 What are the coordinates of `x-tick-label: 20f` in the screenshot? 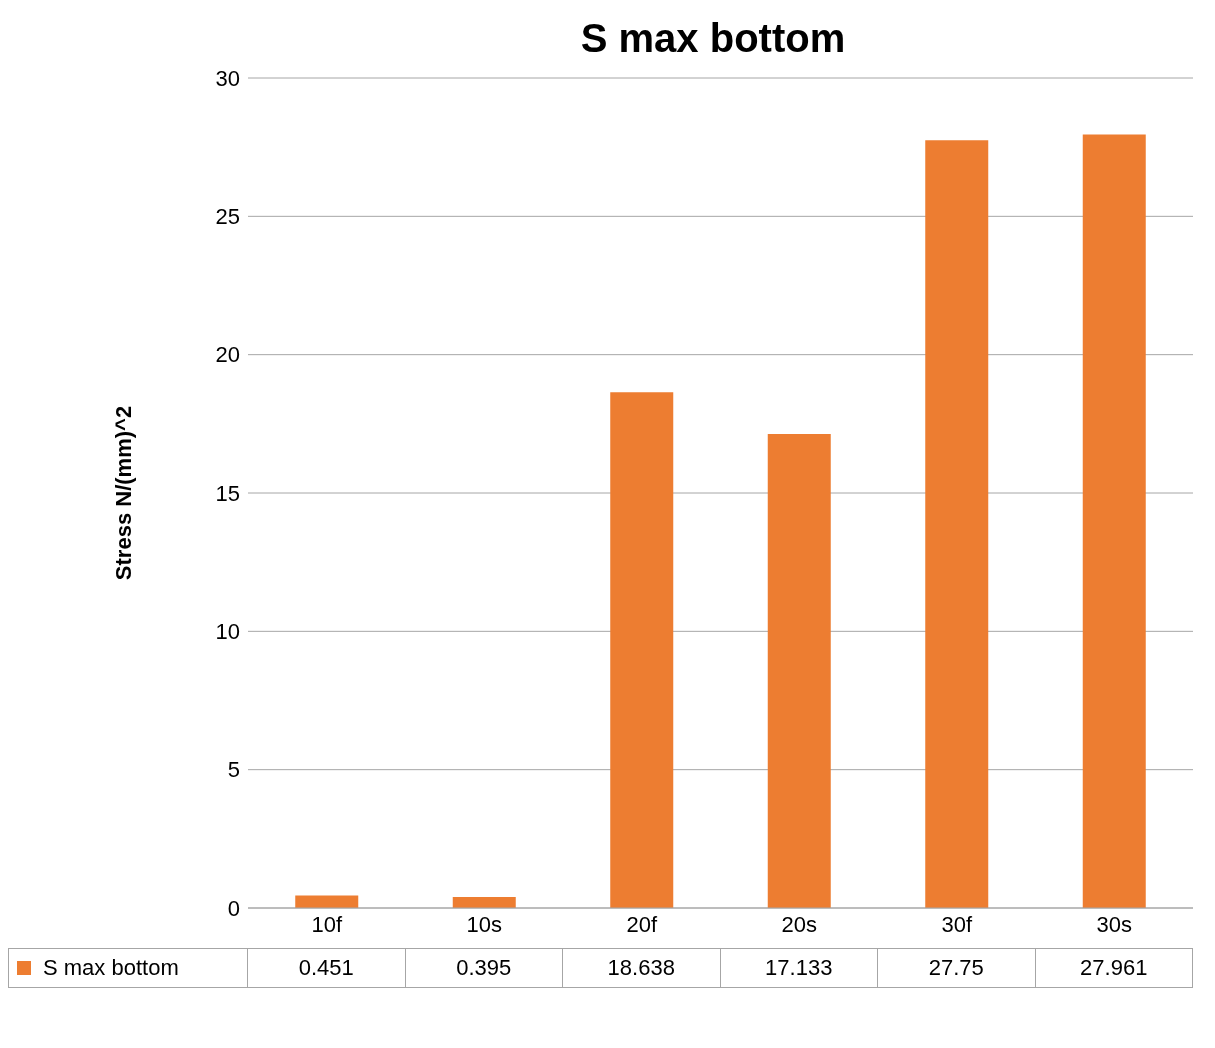 It's located at (642, 924).